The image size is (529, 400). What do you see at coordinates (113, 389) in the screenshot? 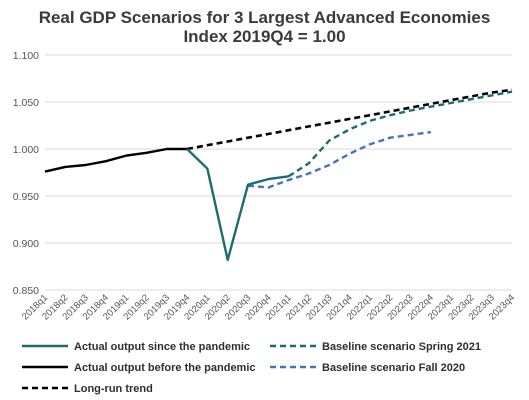
I see `legend-label: Long-run trend` at bounding box center [113, 389].